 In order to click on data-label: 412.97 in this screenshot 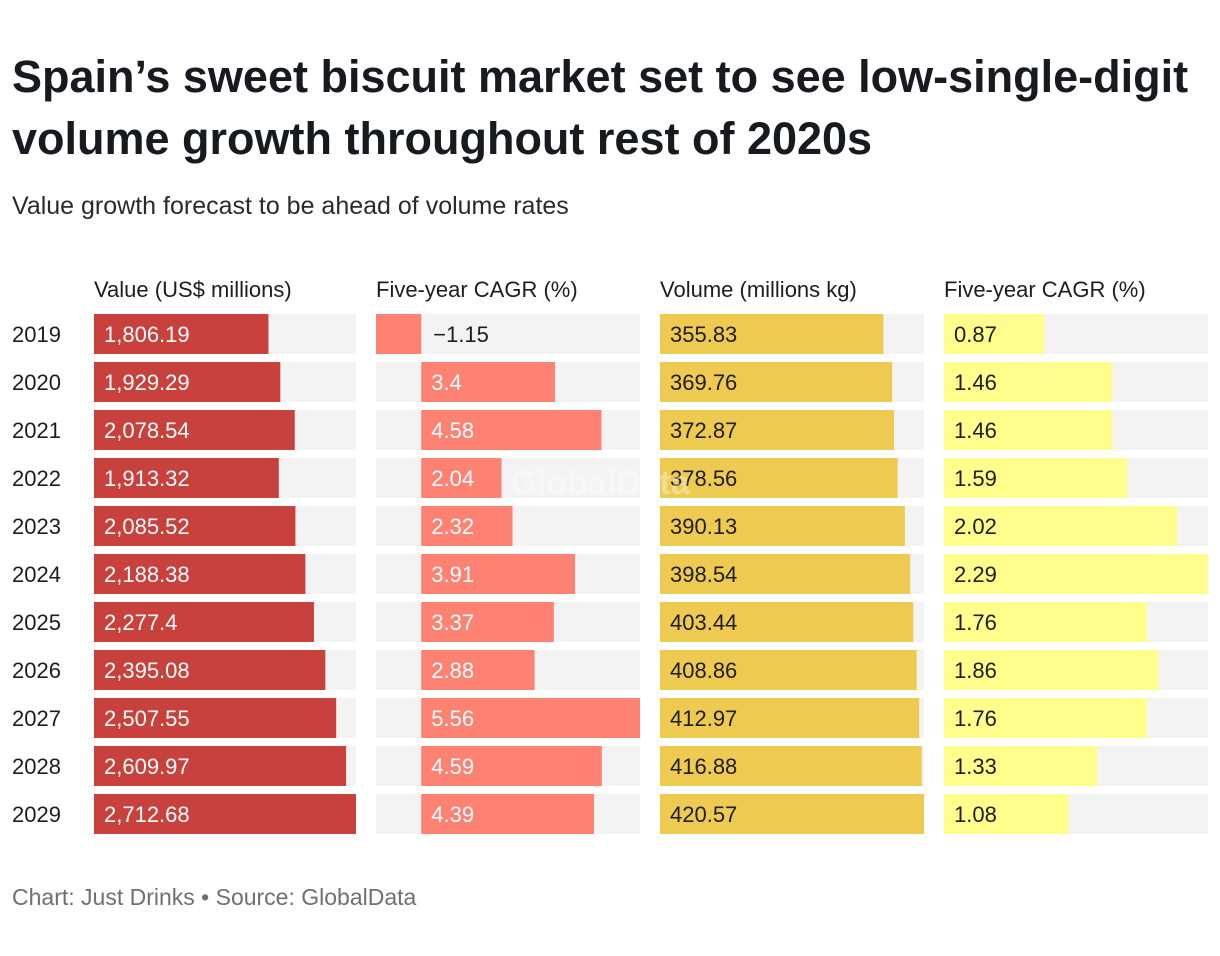, I will do `click(703, 718)`.